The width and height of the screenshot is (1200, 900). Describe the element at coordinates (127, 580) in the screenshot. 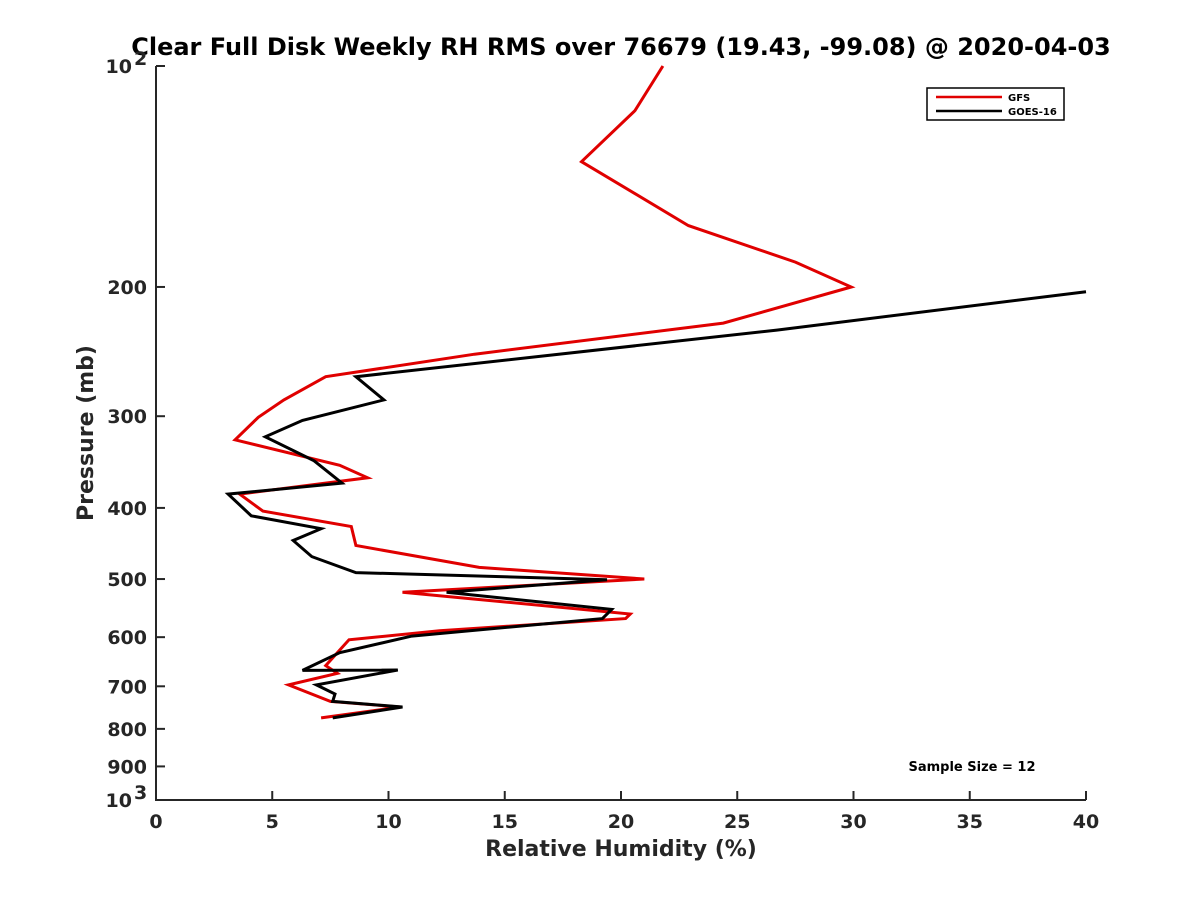

I see `y-tick-label: 500` at that location.